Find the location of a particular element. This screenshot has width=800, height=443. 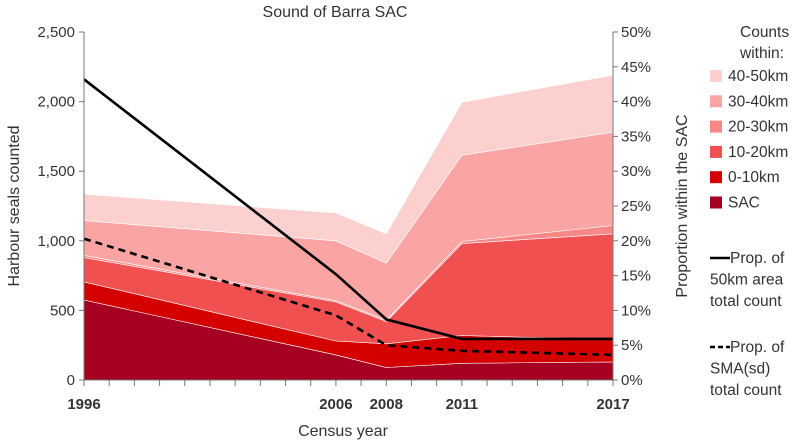

y-axis-title: Harbour seals counted is located at coordinates (14, 206).